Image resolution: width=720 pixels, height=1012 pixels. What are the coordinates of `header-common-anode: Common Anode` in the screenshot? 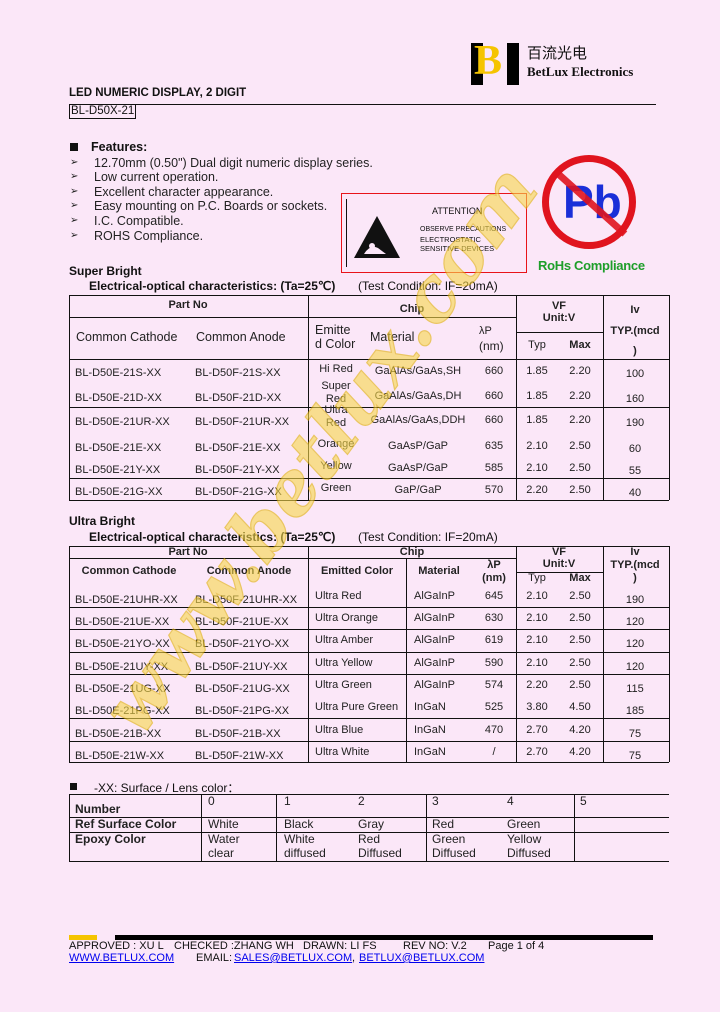 It's located at (249, 571).